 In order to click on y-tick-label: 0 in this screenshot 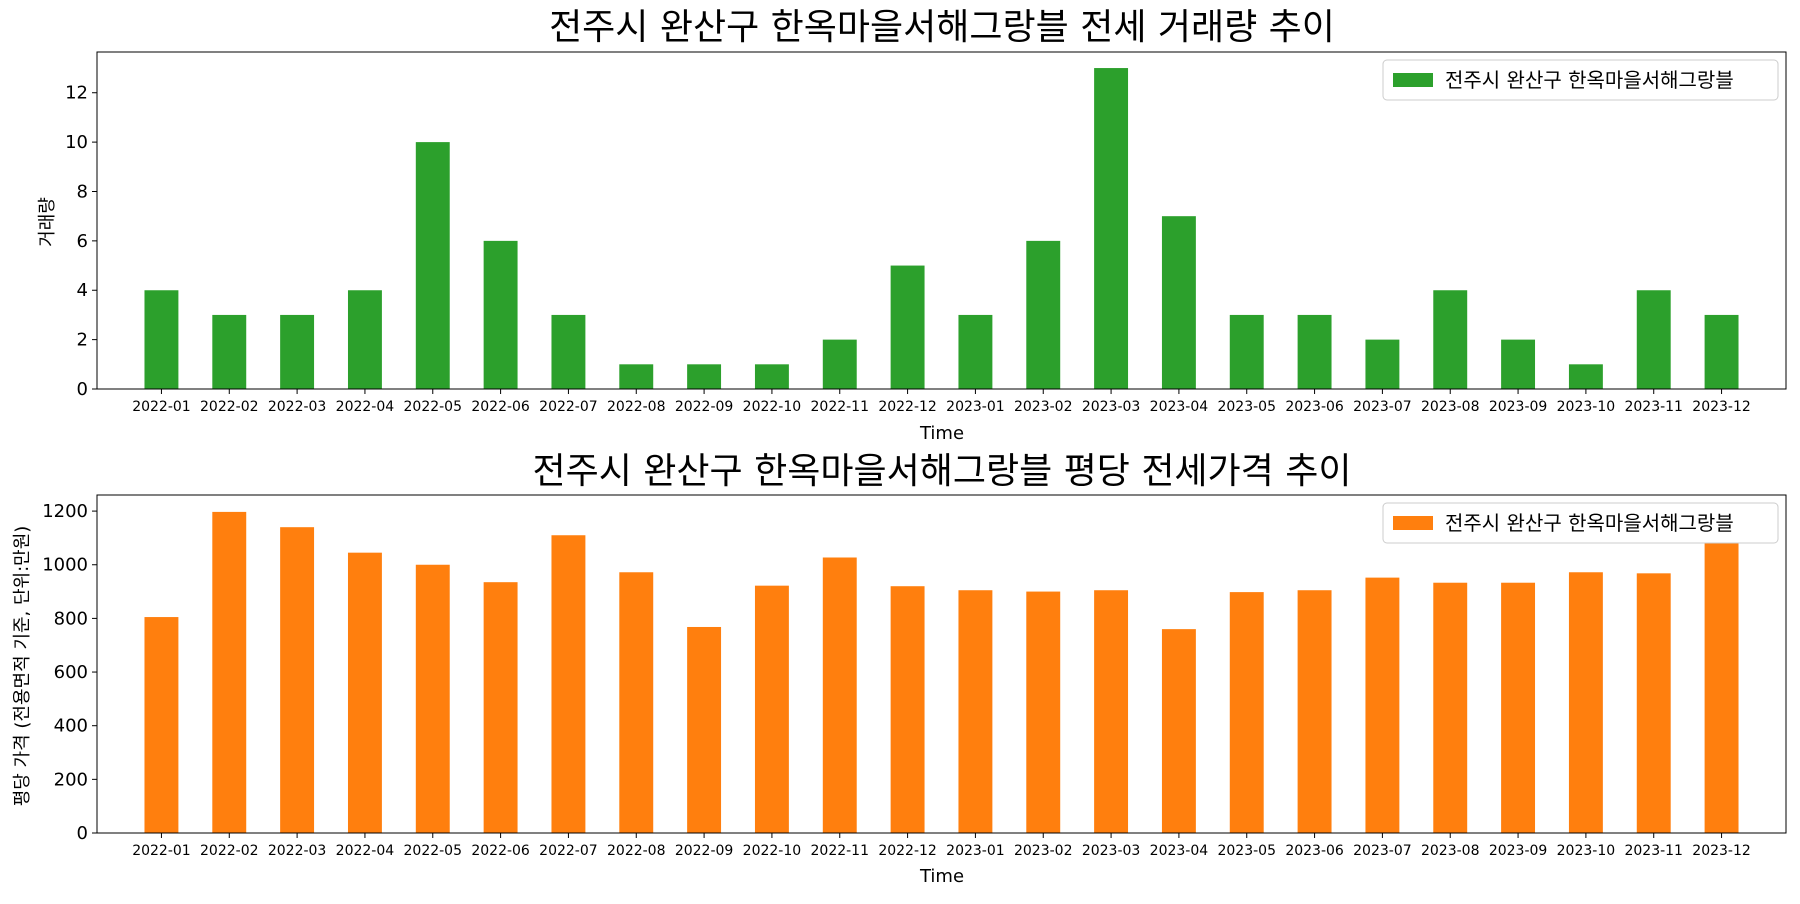, I will do `click(82, 833)`.